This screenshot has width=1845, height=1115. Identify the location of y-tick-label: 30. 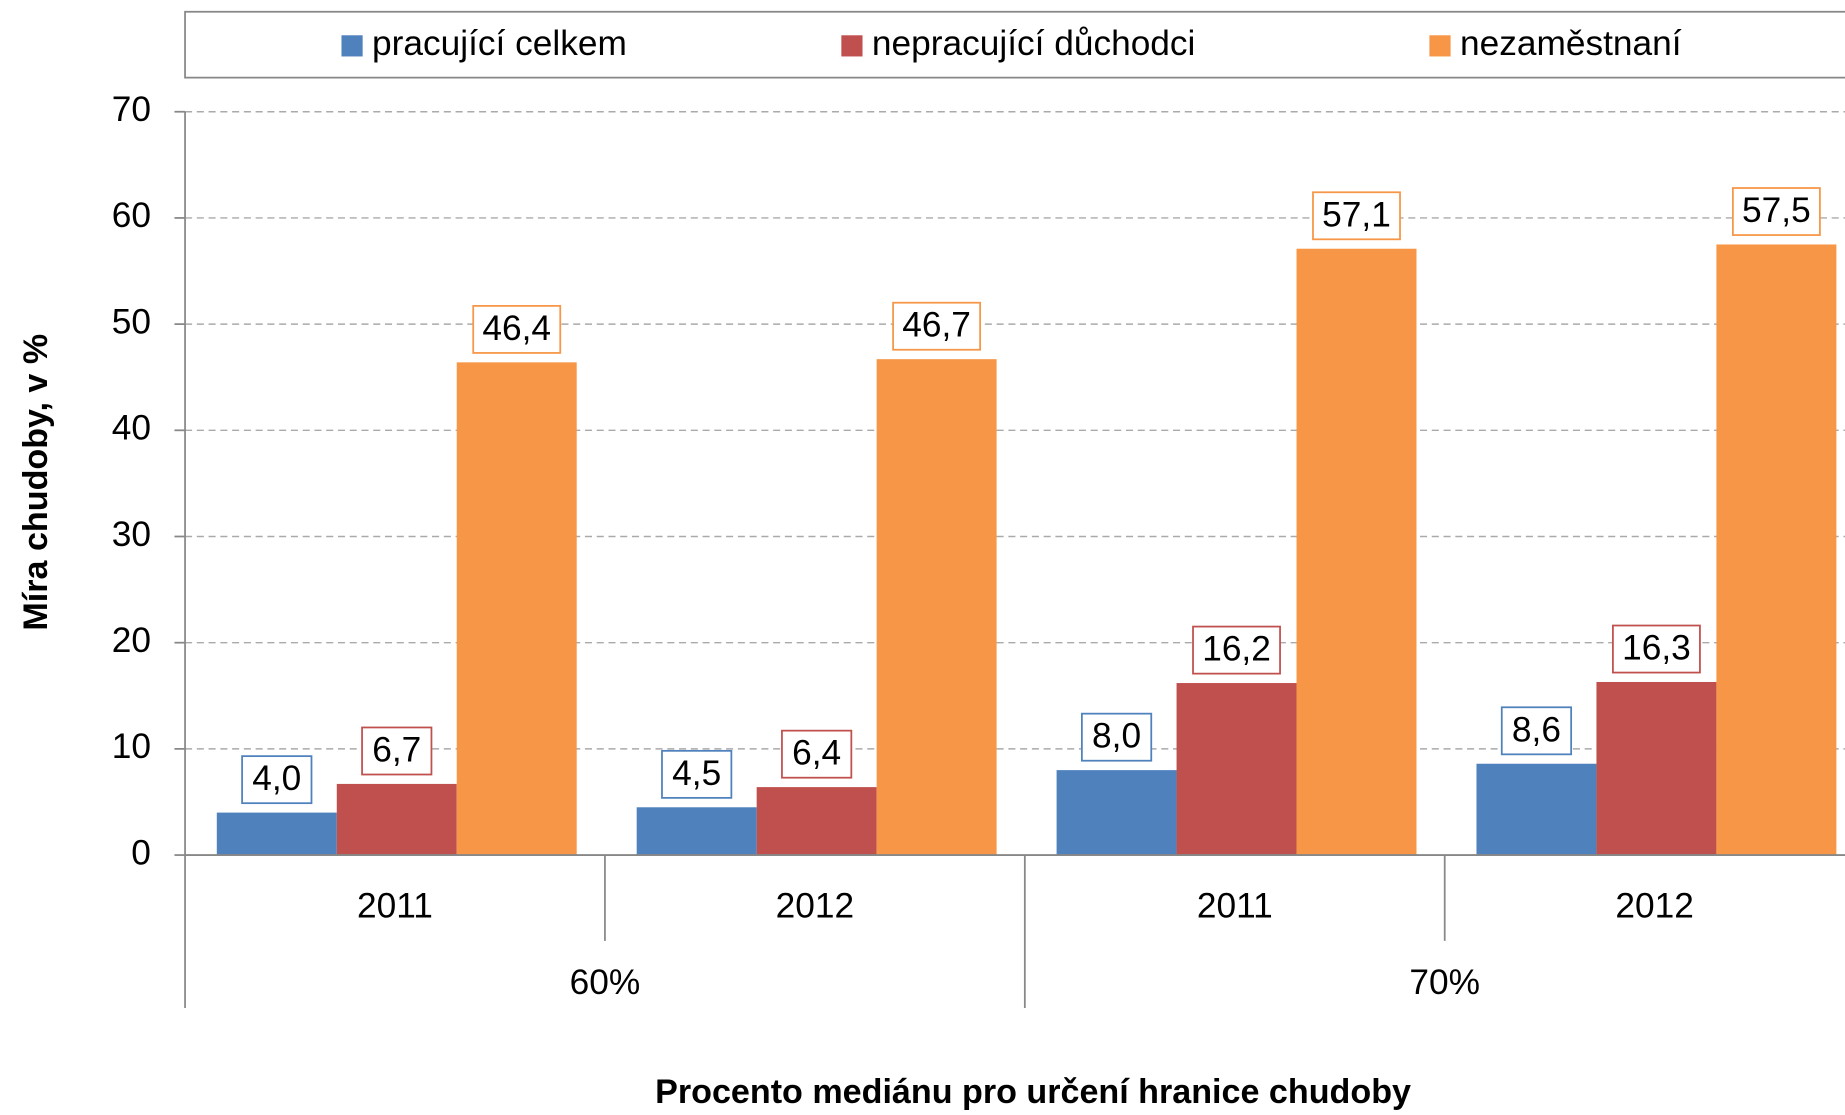
(131, 534).